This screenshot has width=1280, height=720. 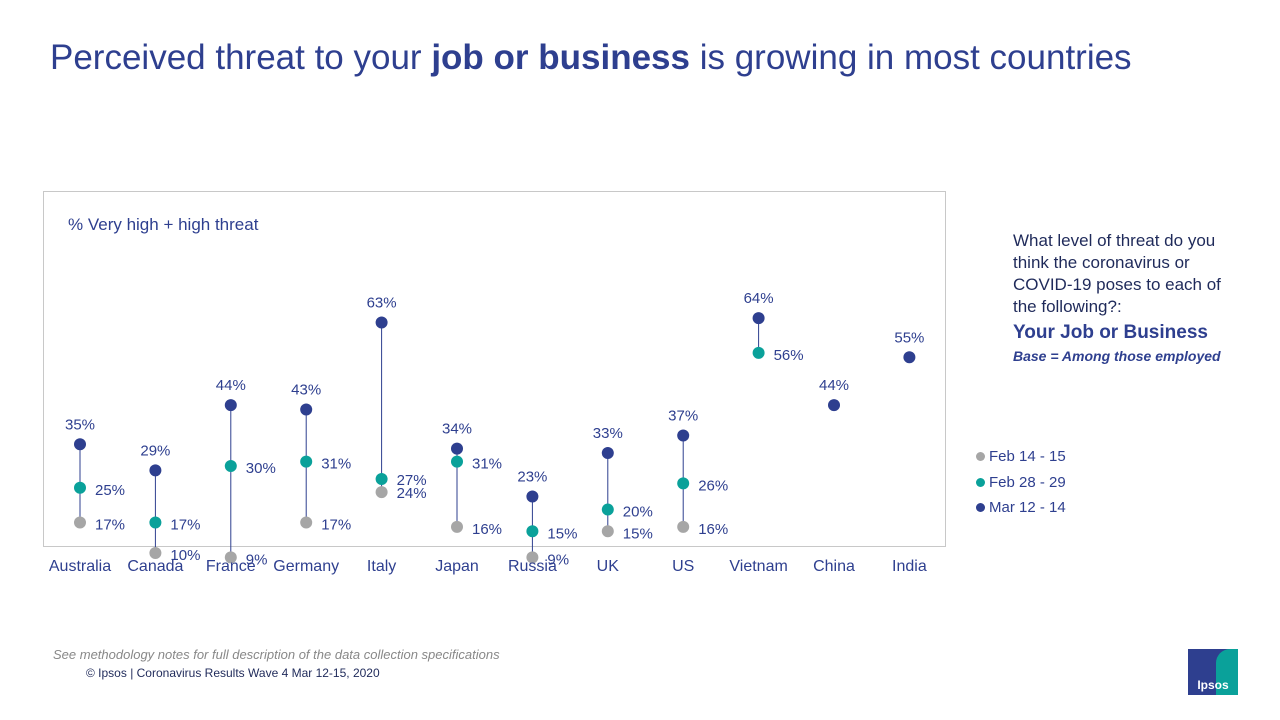 I want to click on dot-feb-28-29-us, so click(x=683, y=483).